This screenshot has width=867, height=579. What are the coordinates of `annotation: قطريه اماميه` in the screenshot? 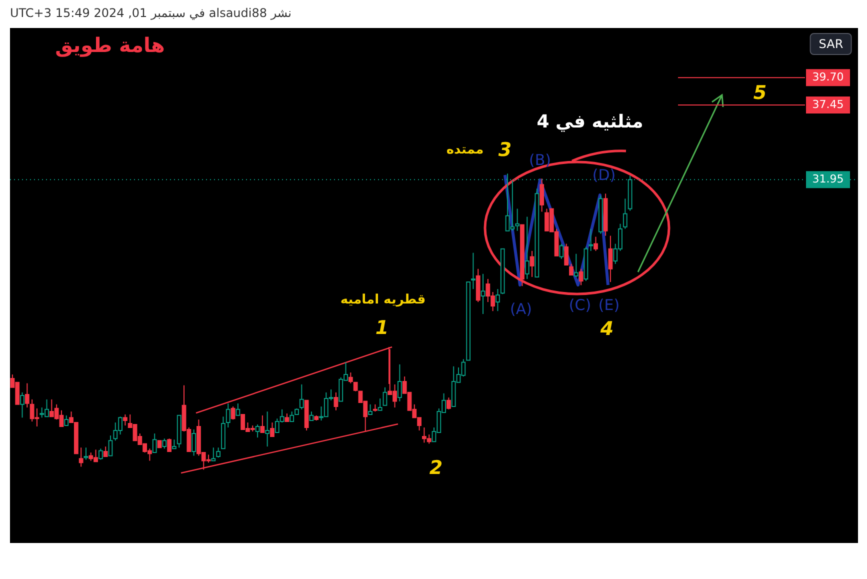 It's located at (383, 300).